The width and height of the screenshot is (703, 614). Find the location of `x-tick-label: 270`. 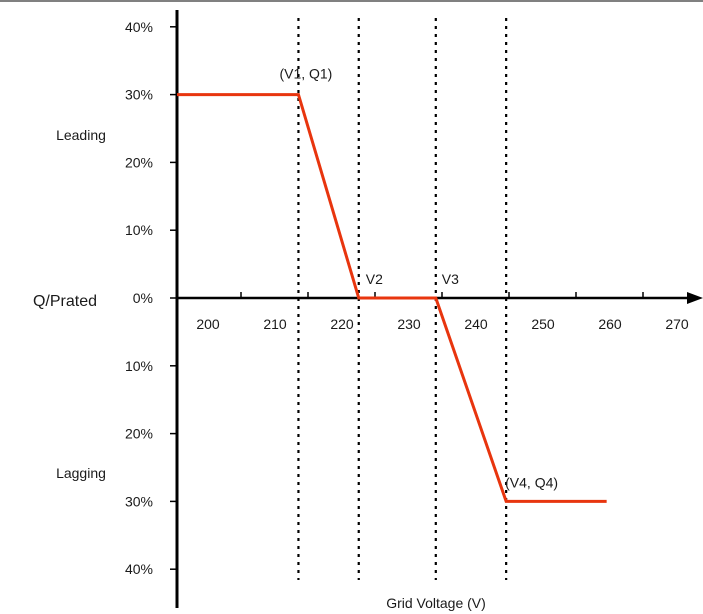

x-tick-label: 270 is located at coordinates (677, 324).